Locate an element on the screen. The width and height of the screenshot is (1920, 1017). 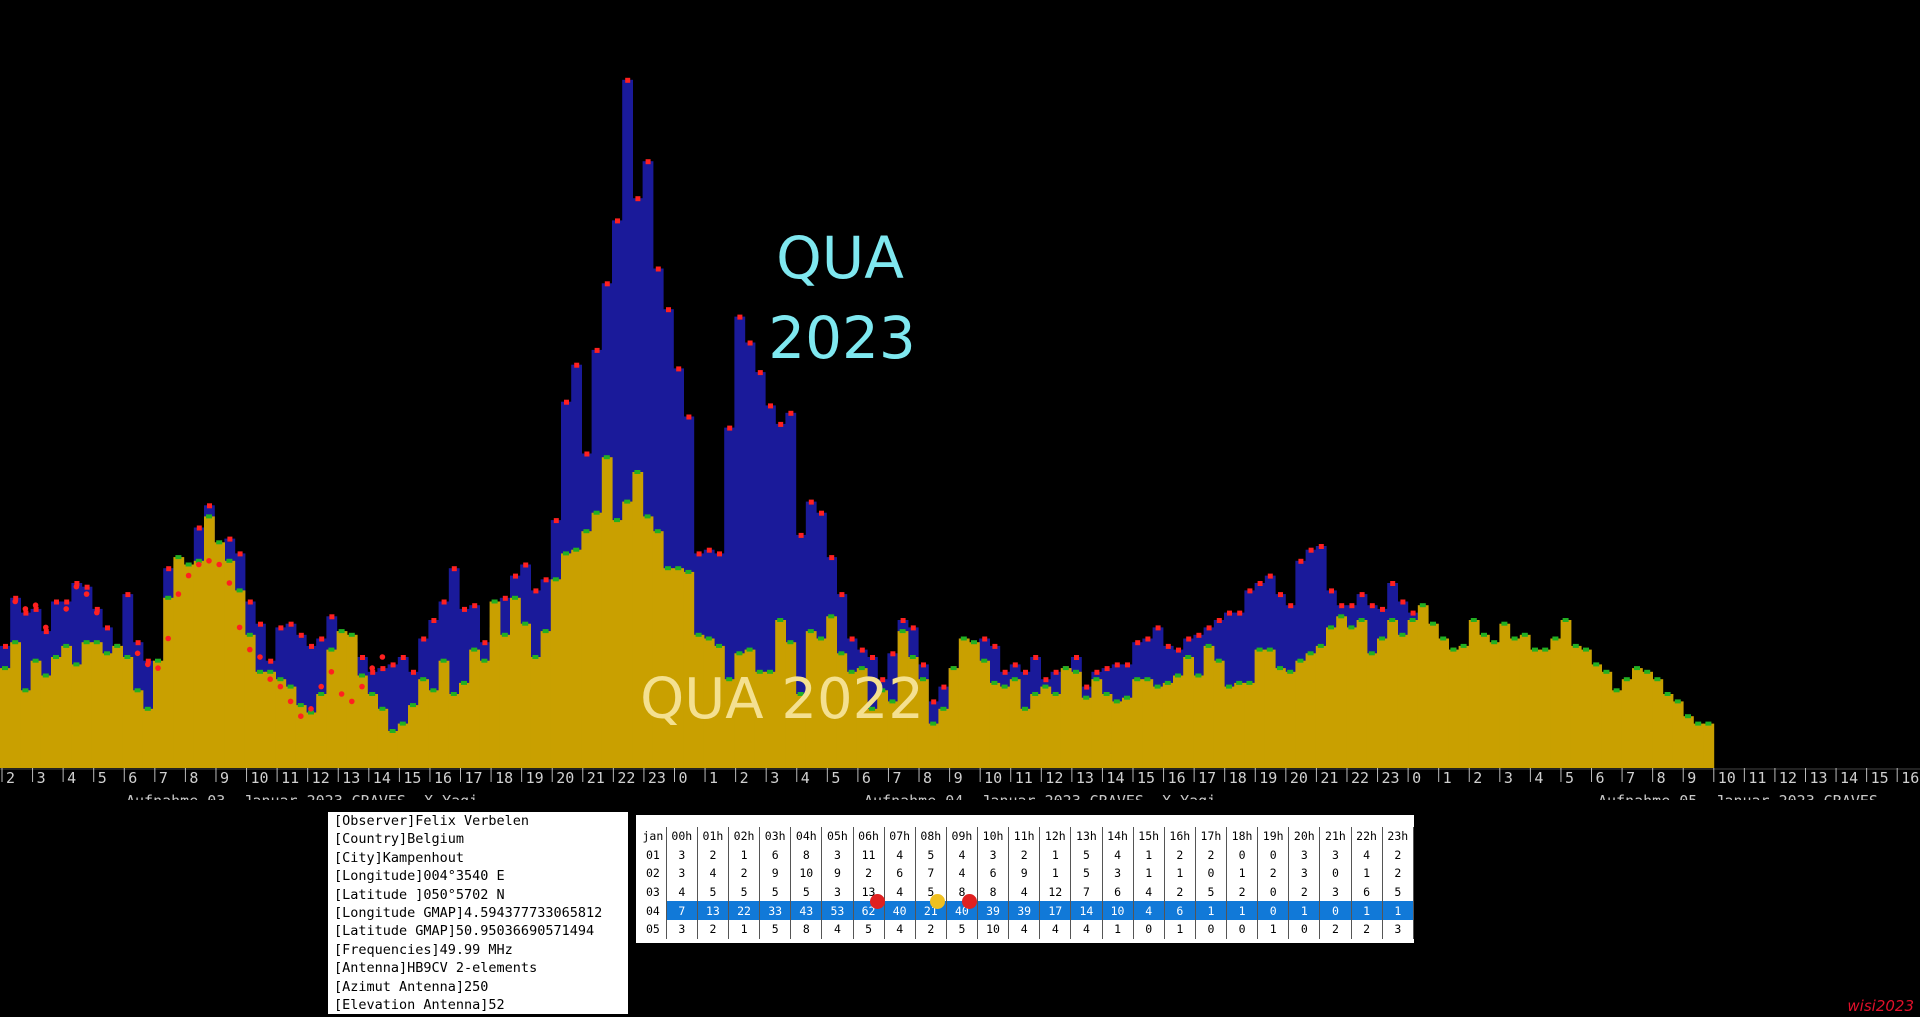
x-tick-label: 10 is located at coordinates (1727, 778).